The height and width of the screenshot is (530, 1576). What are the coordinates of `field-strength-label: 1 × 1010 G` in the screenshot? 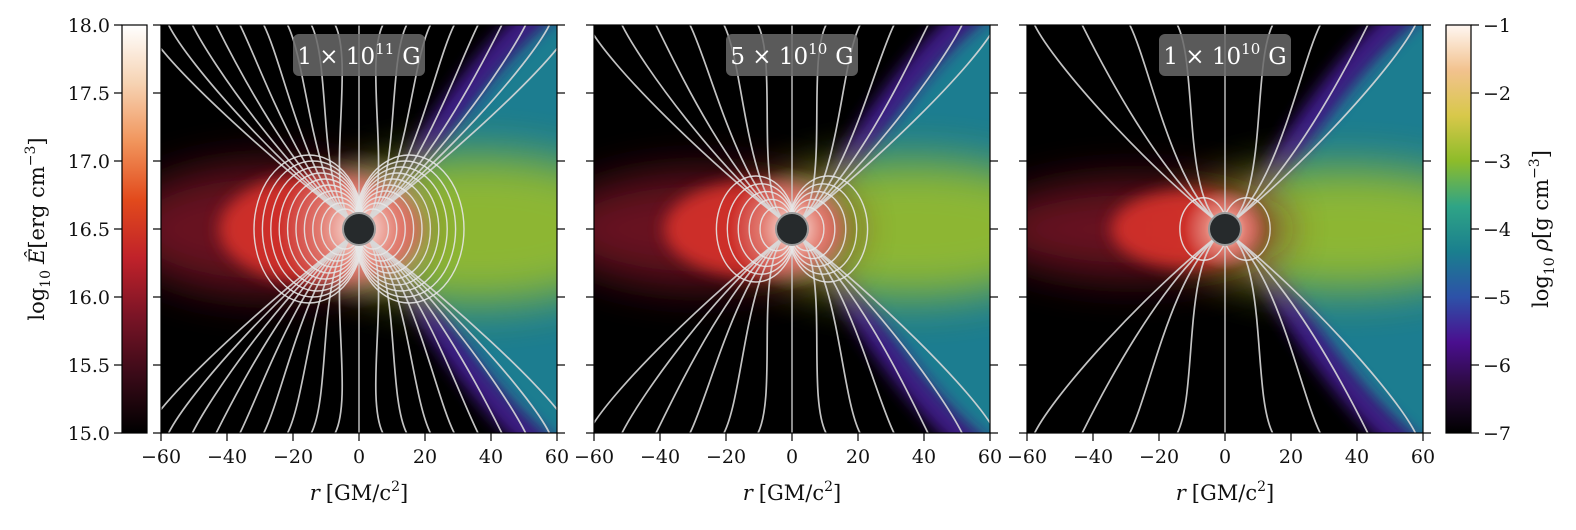 It's located at (1224, 55).